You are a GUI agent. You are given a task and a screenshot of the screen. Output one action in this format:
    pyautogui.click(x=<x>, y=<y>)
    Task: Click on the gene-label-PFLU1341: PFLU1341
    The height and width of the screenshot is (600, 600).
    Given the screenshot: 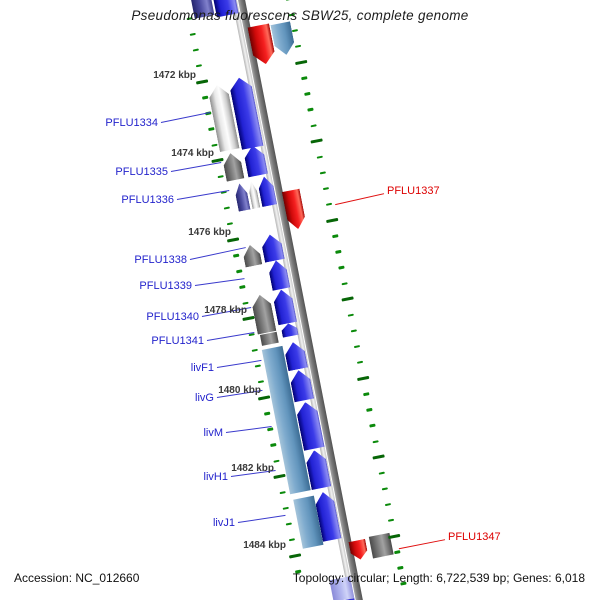 What is the action you would take?
    pyautogui.click(x=177, y=341)
    